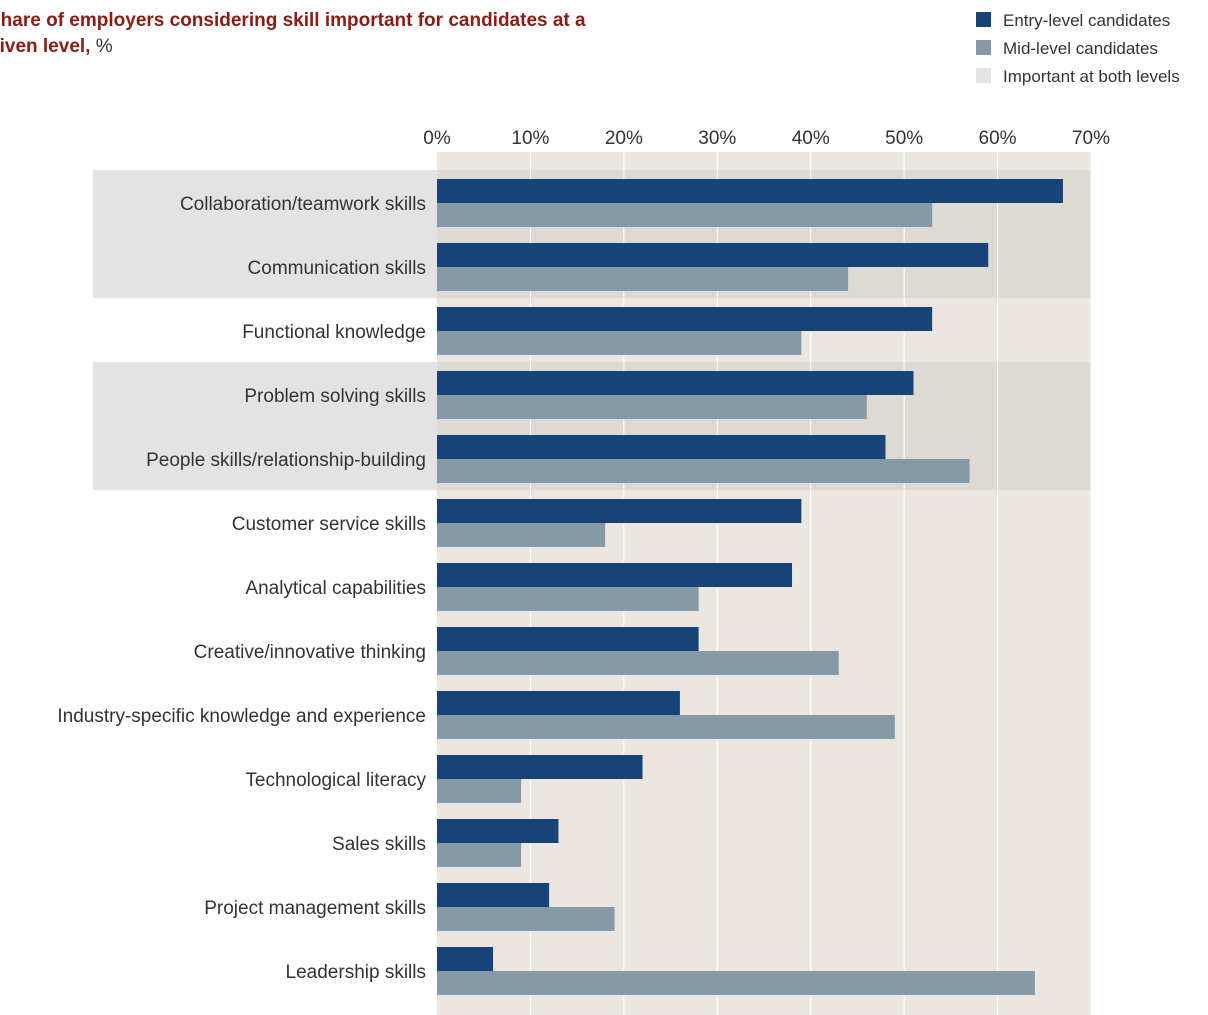  What do you see at coordinates (983, 75) in the screenshot?
I see `legend-swatch-important-at-both-levels` at bounding box center [983, 75].